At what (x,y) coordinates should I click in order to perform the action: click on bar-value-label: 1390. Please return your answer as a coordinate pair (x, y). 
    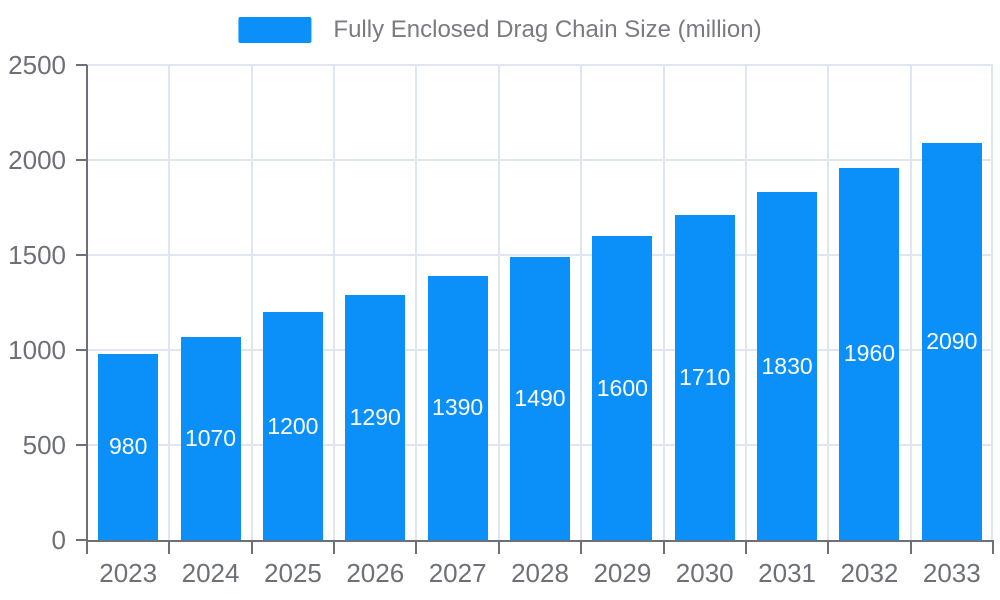
    Looking at the image, I should click on (458, 407).